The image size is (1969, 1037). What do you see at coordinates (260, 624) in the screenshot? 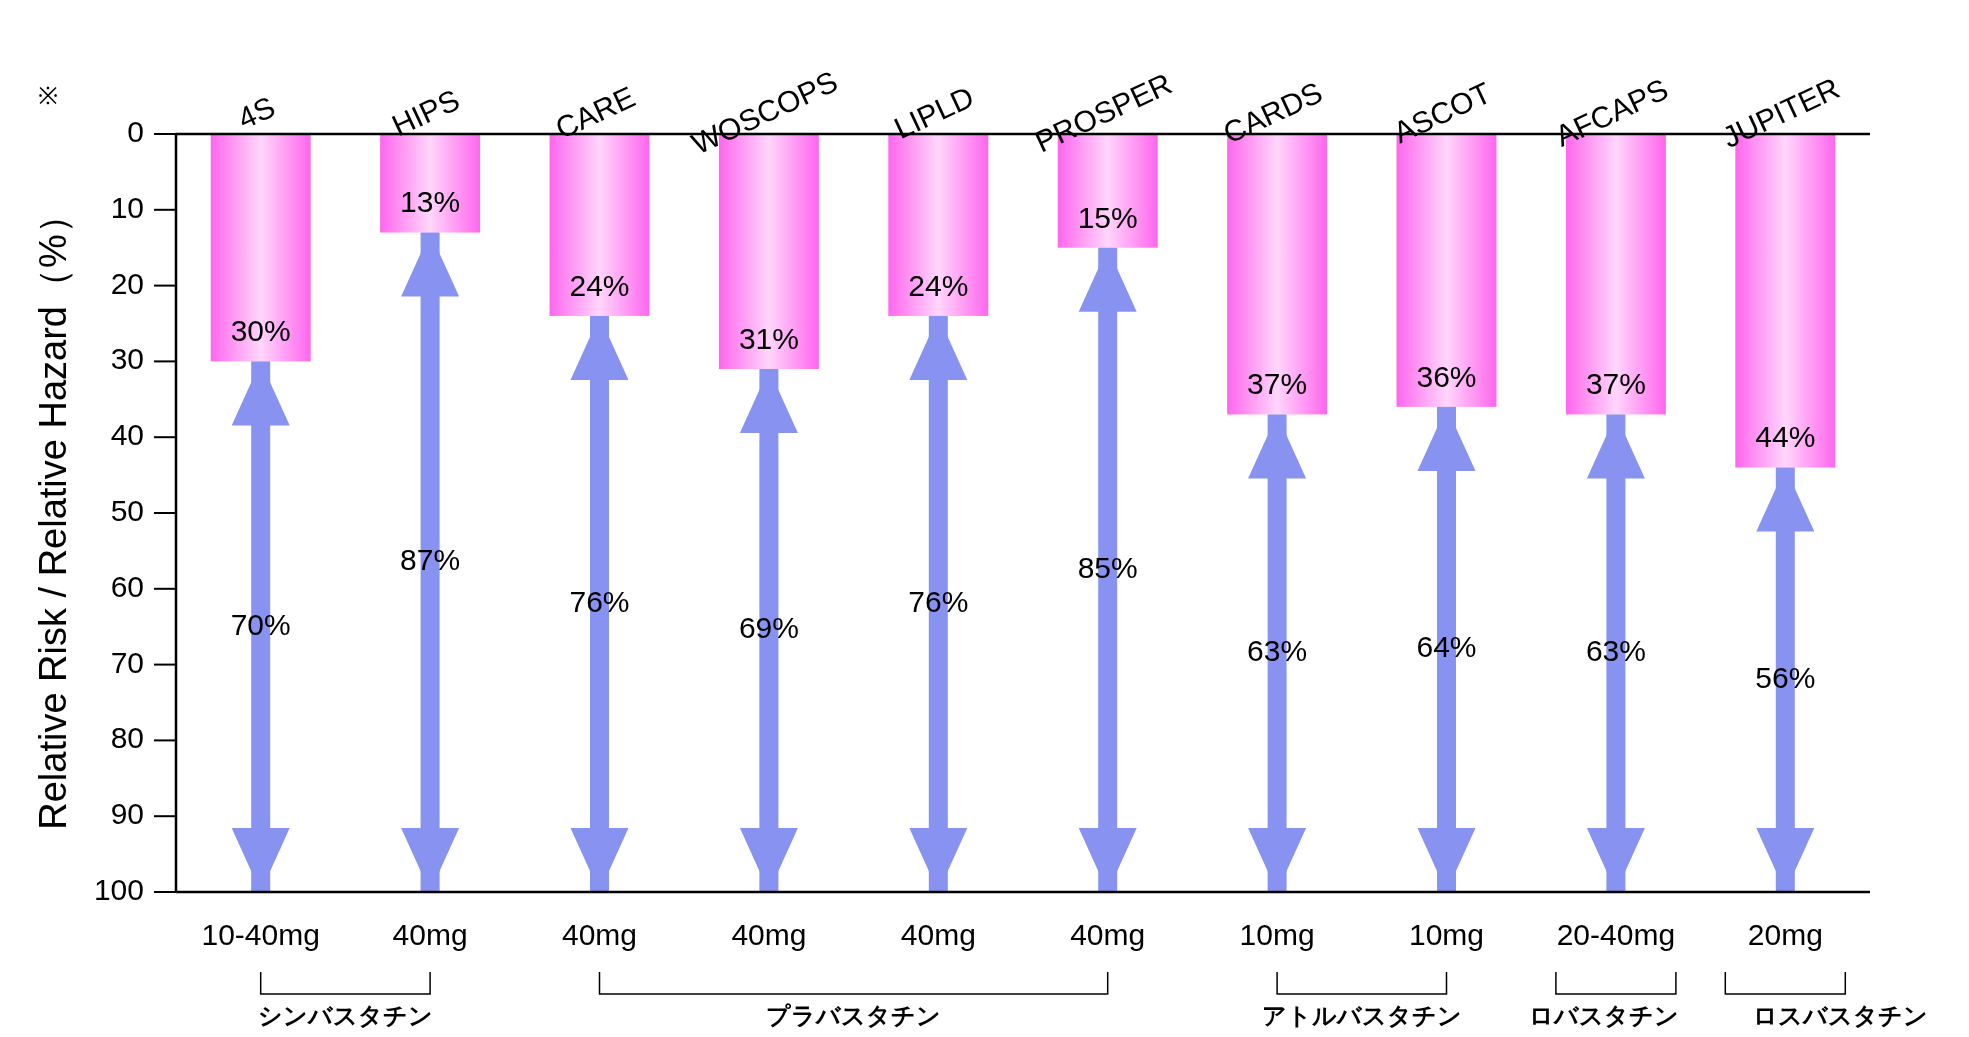
I see `data-label: 70%` at bounding box center [260, 624].